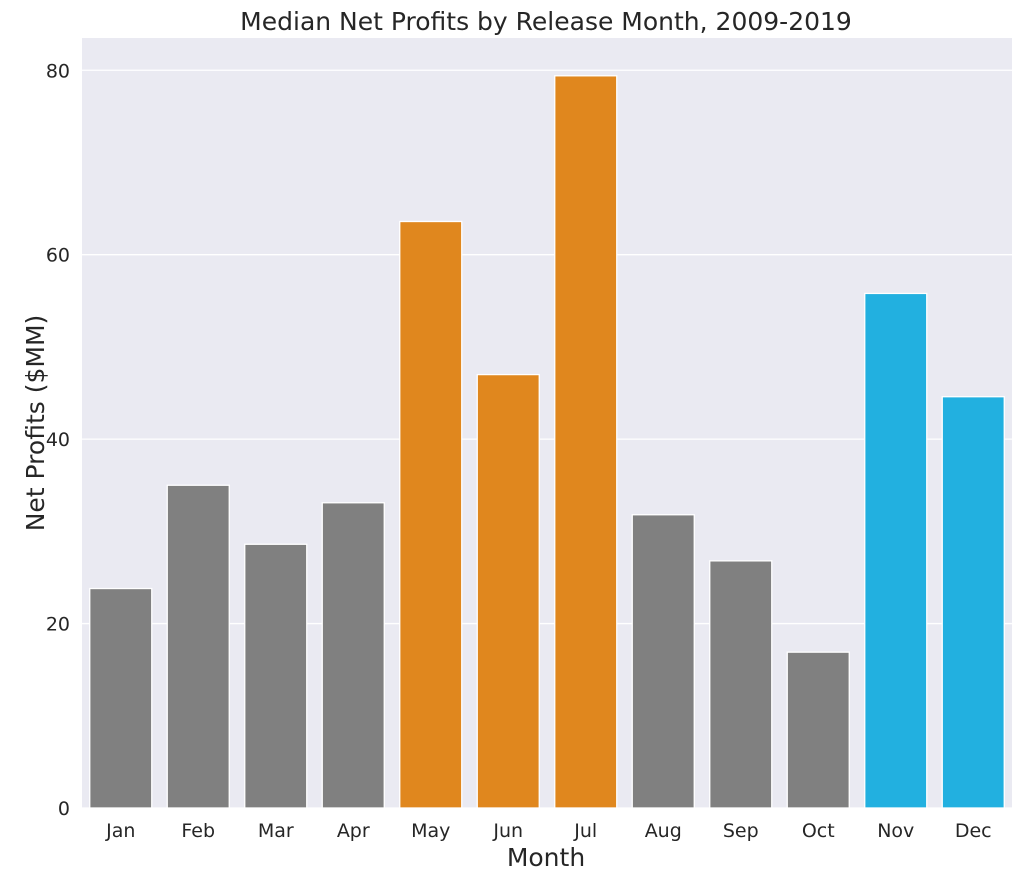 Image resolution: width=1020 pixels, height=887 pixels. Describe the element at coordinates (663, 661) in the screenshot. I see `bar-aug` at that location.